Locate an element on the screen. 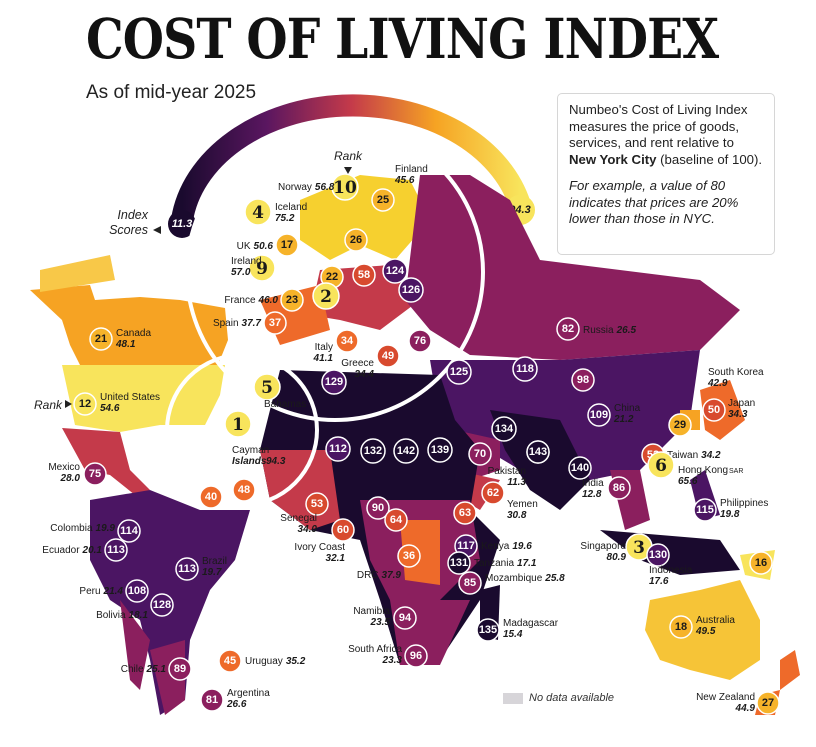 This screenshot has width=816, height=747. country-value: 18.1 is located at coordinates (139, 615).